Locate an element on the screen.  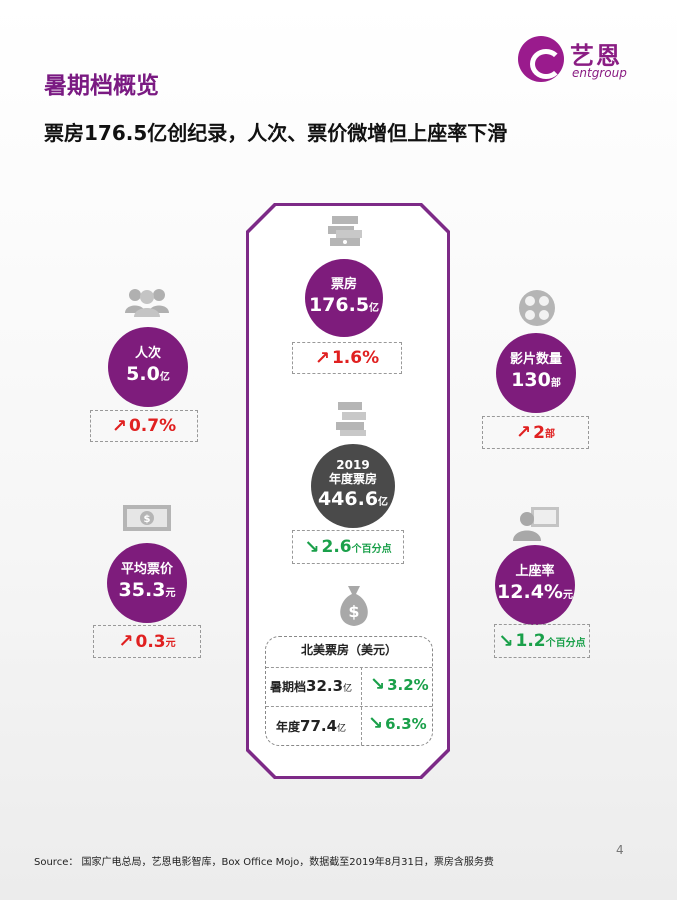
entgroup-logo: 艺恩 entgroup is located at coordinates (585, 60).